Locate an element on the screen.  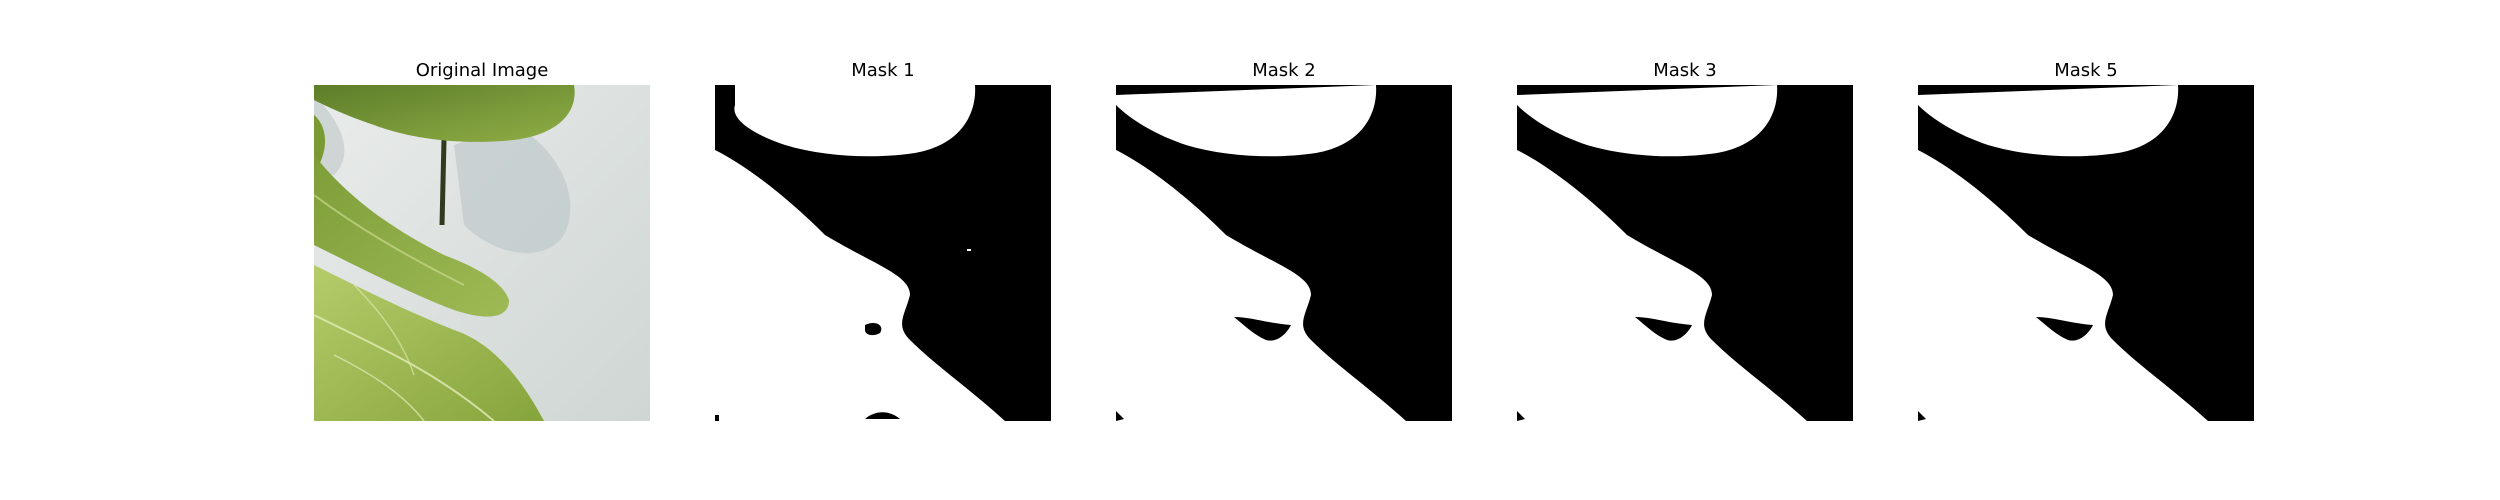
original-image is located at coordinates (482, 253).